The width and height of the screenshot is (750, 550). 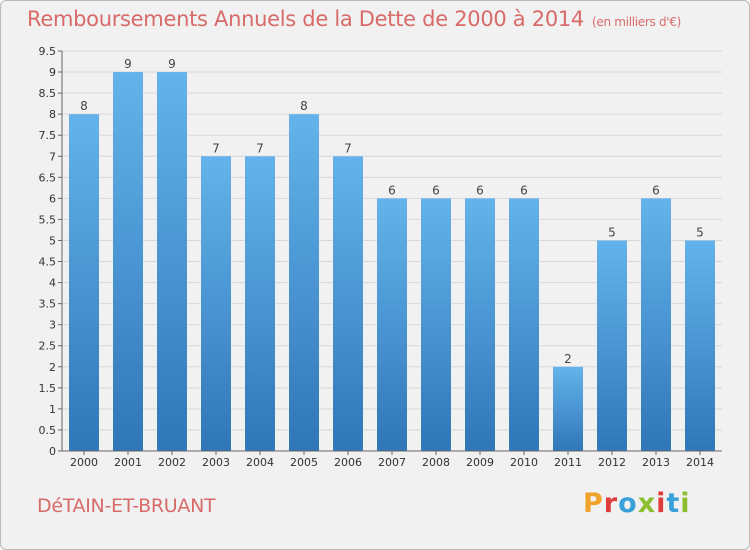 What do you see at coordinates (480, 324) in the screenshot?
I see `bar-2009` at bounding box center [480, 324].